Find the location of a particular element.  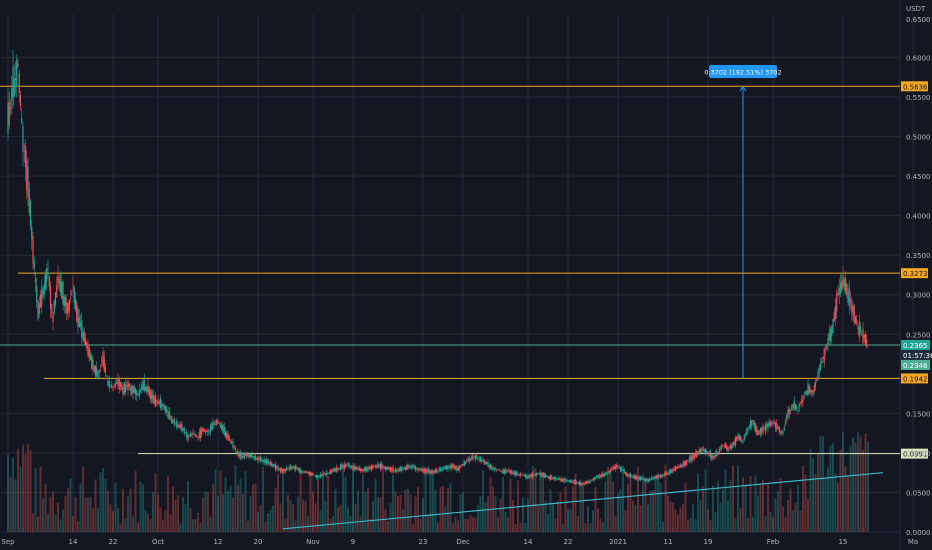

level-price-tag is located at coordinates (914, 453).